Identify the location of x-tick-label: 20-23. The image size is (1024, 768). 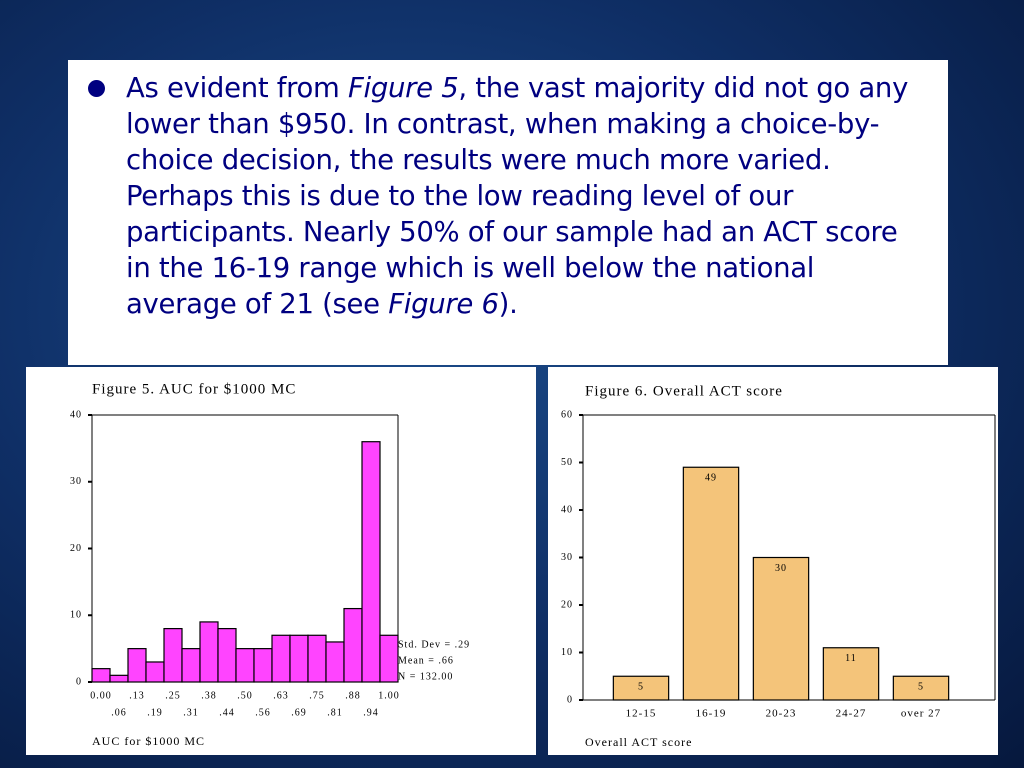
(781, 714).